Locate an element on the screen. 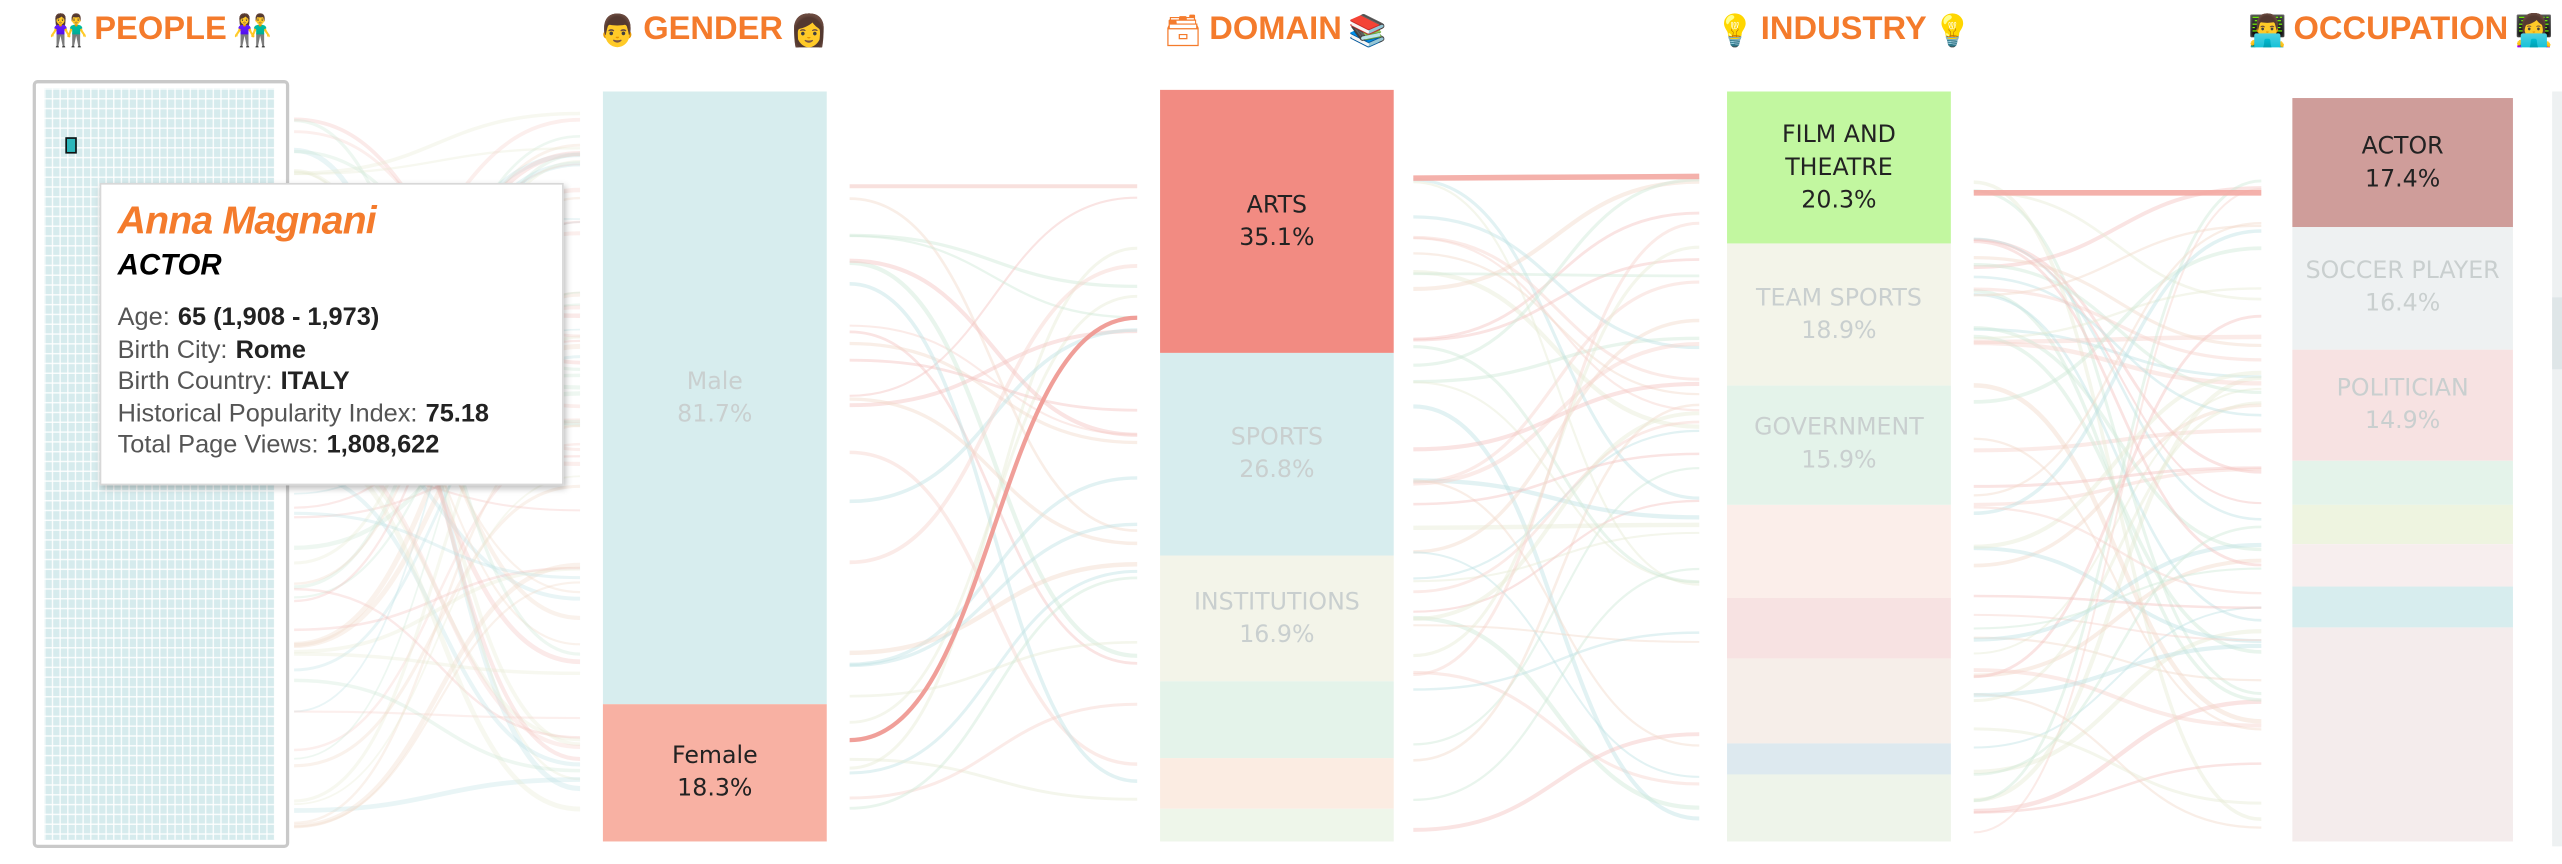 The height and width of the screenshot is (864, 2562). segment-percent: 17.4% is located at coordinates (2402, 179).